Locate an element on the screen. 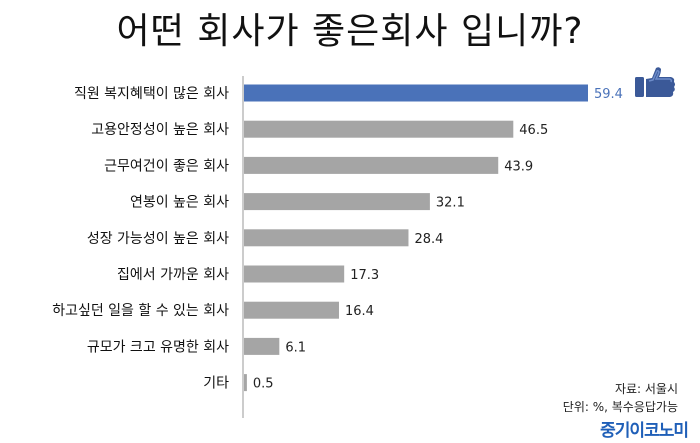  category-label-3: 근무여건이 좋은 회사 is located at coordinates (166, 166).